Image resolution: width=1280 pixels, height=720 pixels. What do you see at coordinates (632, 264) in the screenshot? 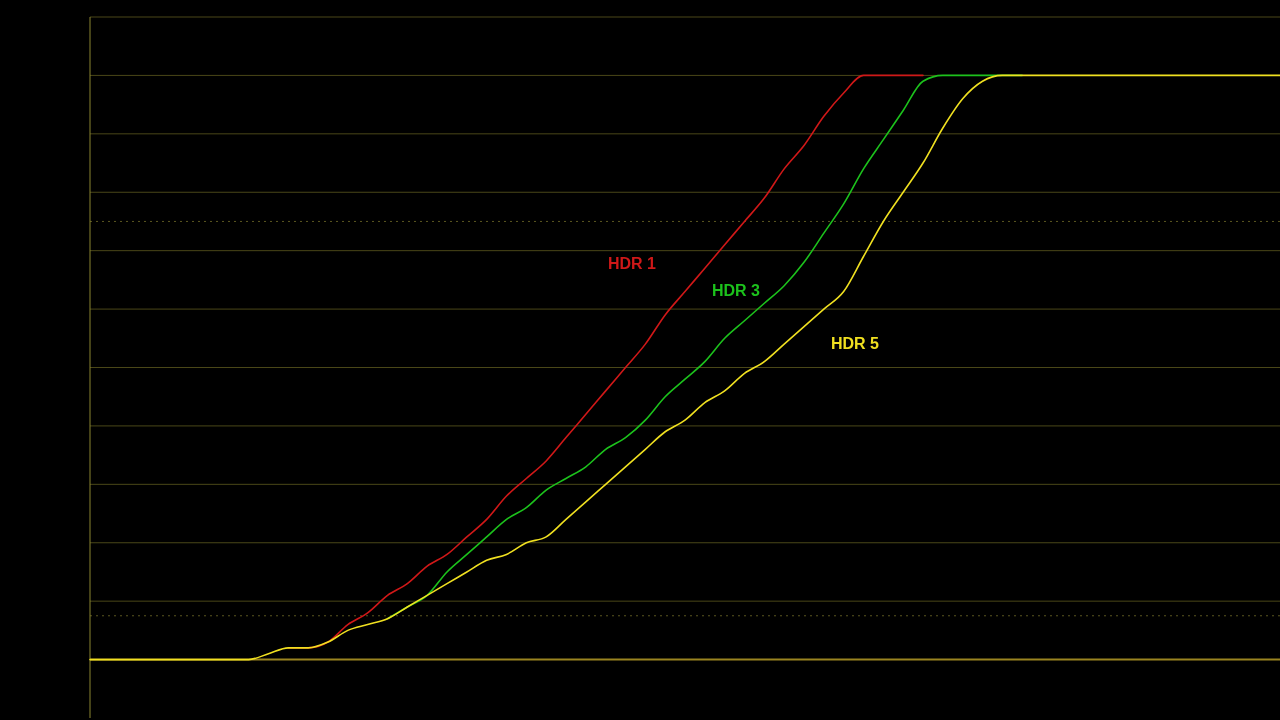
I see `text: HDR 1` at bounding box center [632, 264].